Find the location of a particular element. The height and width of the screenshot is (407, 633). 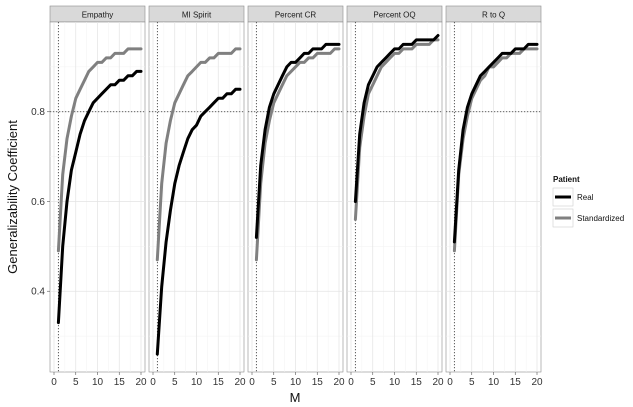

facet-panel-mi-spirit: MI Spirit 0 5 10 15 20 is located at coordinates (197, 196).